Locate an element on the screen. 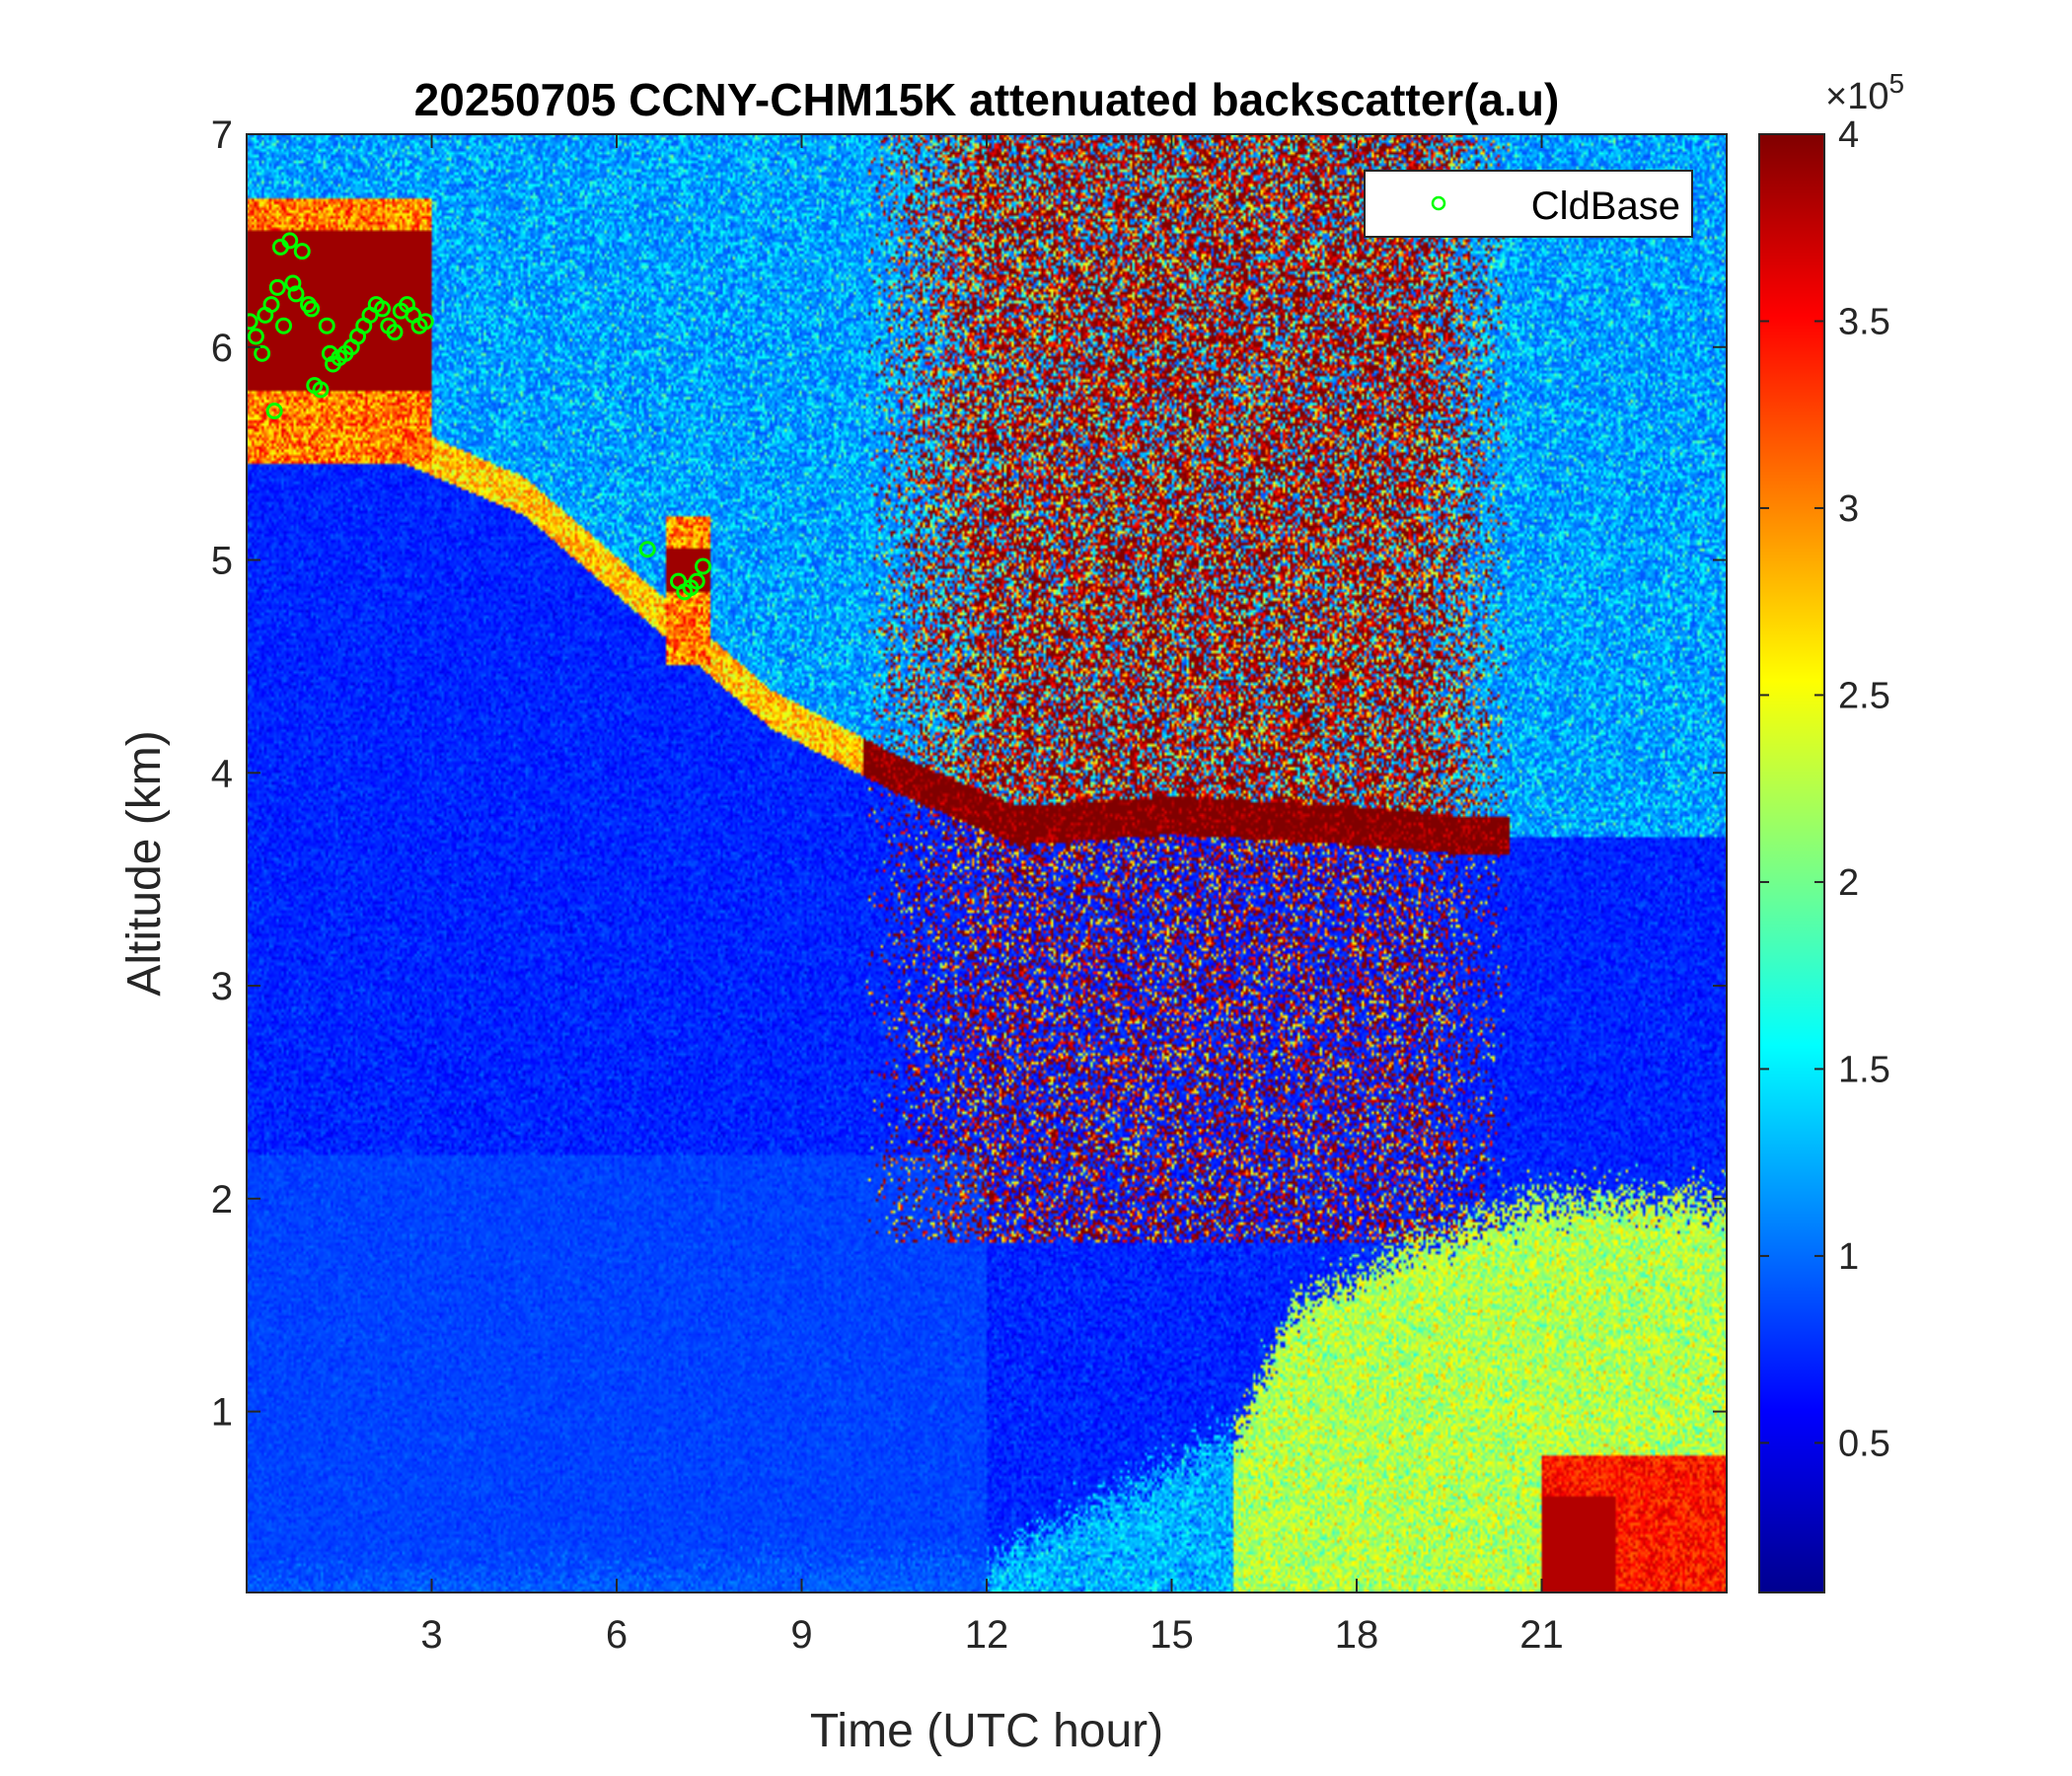 The width and height of the screenshot is (2072, 1776). colorbar-ticks: 0.5 1 1.5 2 2.5 3 3.5 4 is located at coordinates (1825, 789).